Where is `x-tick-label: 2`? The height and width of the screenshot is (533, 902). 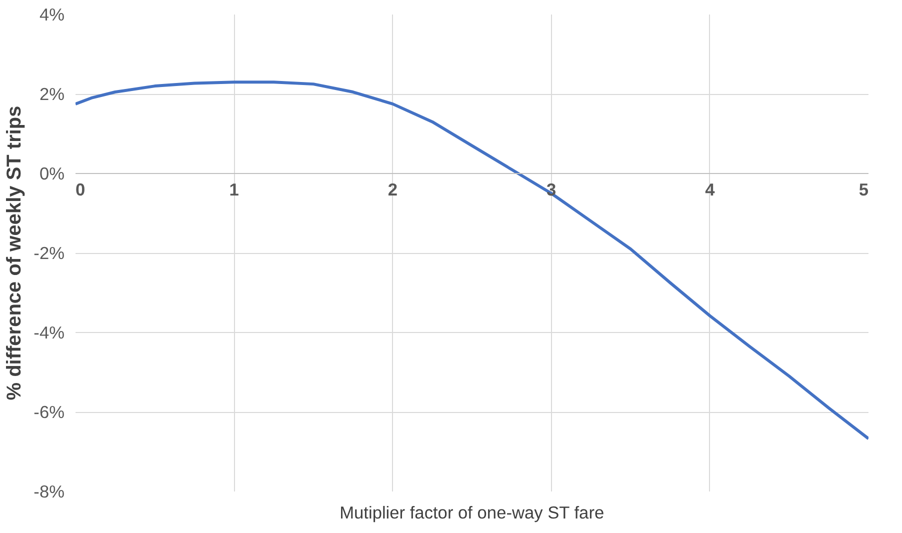 x-tick-label: 2 is located at coordinates (393, 190).